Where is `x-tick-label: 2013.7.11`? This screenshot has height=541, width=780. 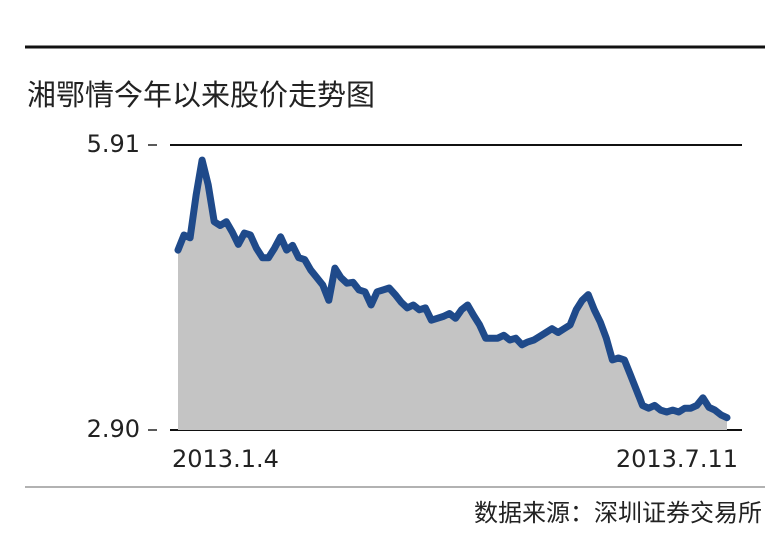 x-tick-label: 2013.7.11 is located at coordinates (677, 459).